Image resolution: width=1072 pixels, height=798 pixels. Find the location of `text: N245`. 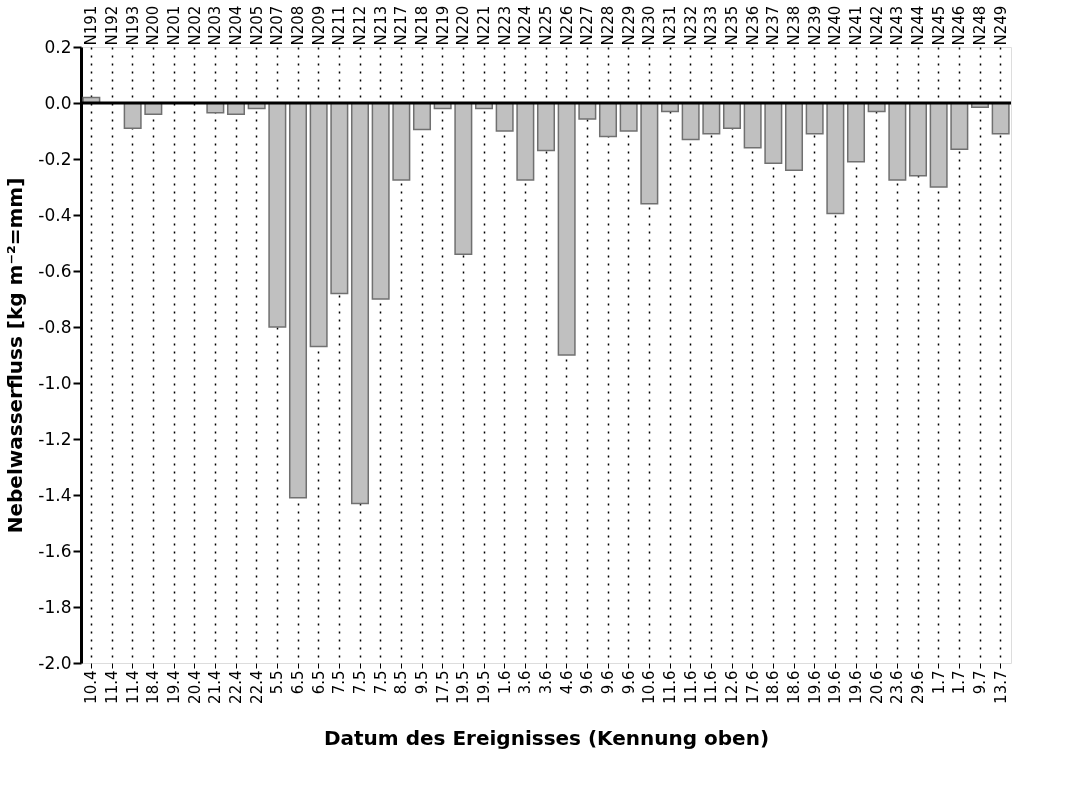

text: N245 is located at coordinates (938, 25).